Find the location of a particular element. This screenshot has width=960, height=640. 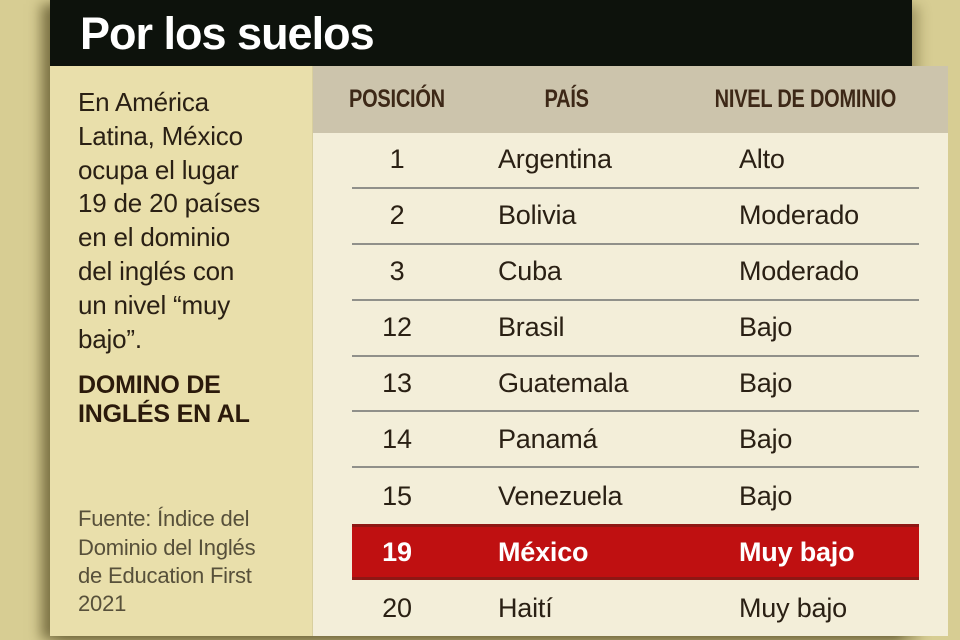

position-cell: 3 is located at coordinates (397, 271).